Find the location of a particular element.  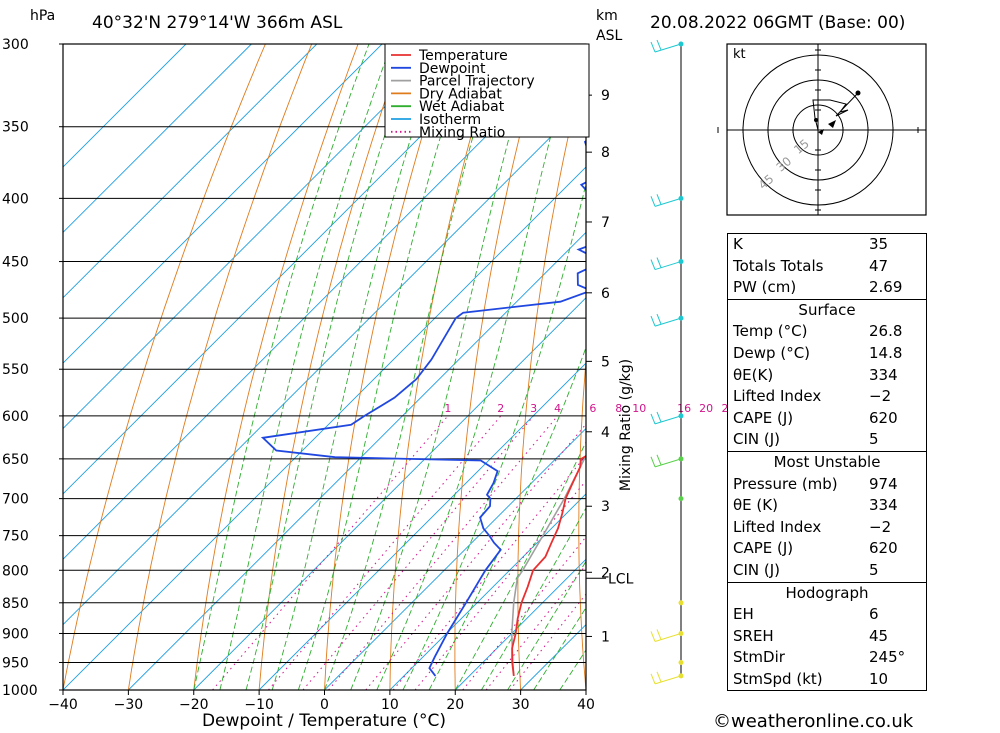

table-row: Pressure (mb) 974 is located at coordinates (827, 485).